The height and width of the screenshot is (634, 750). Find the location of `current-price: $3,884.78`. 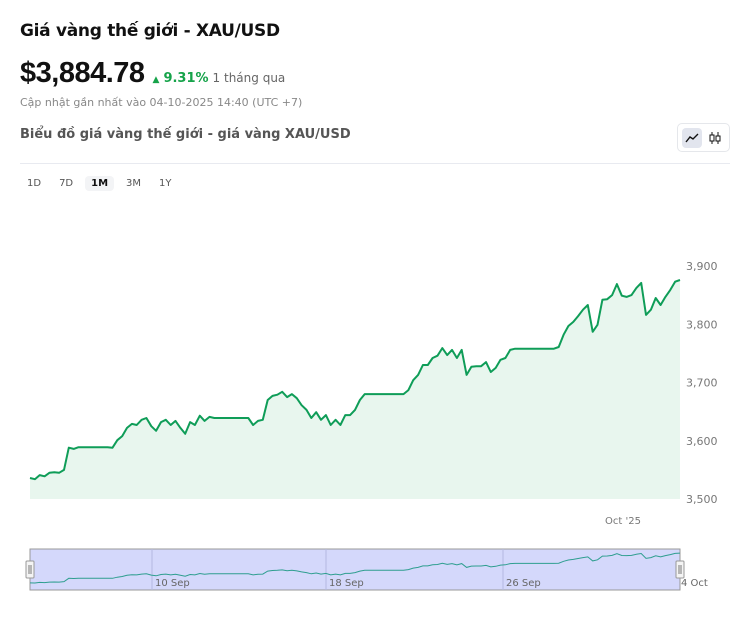

current-price: $3,884.78 is located at coordinates (82, 73).